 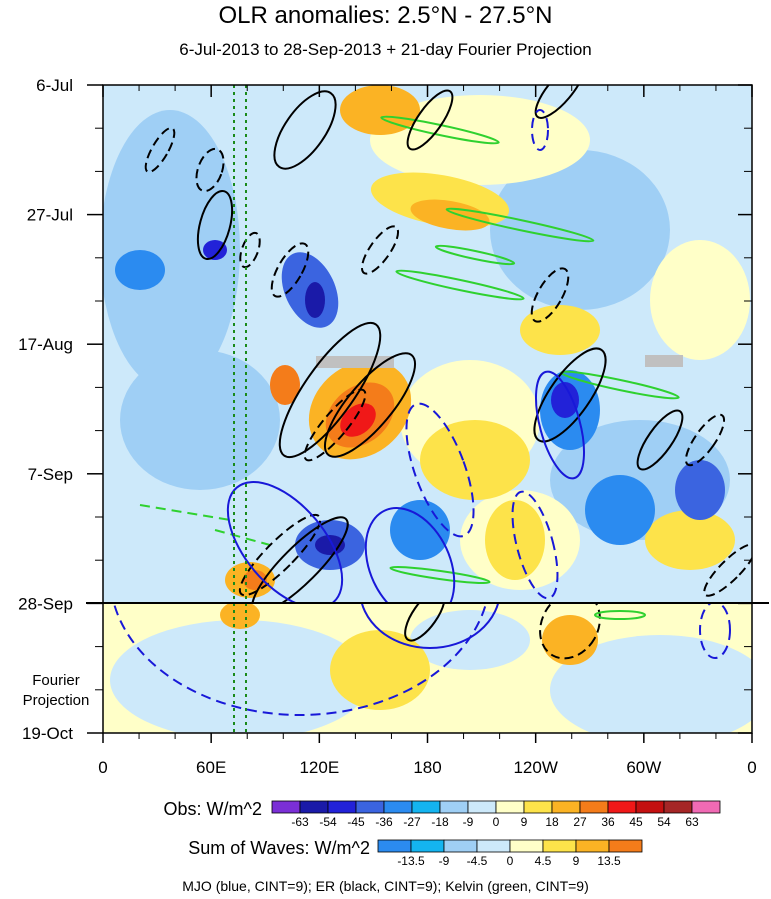 I want to click on colorbar-level: -36, so click(x=384, y=822).